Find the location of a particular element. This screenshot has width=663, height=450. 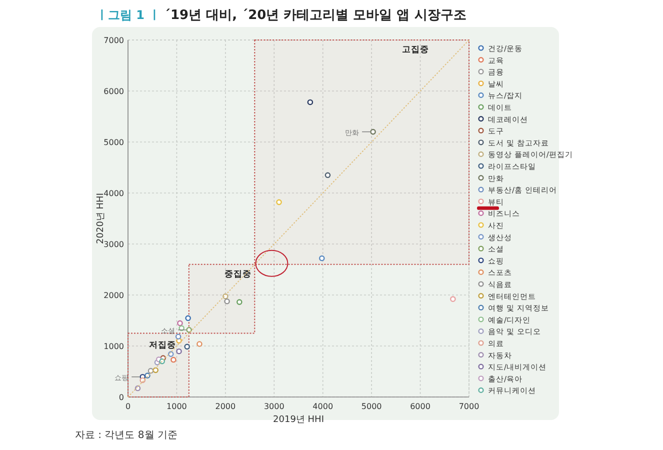

band-label: 저집중 is located at coordinates (162, 345).